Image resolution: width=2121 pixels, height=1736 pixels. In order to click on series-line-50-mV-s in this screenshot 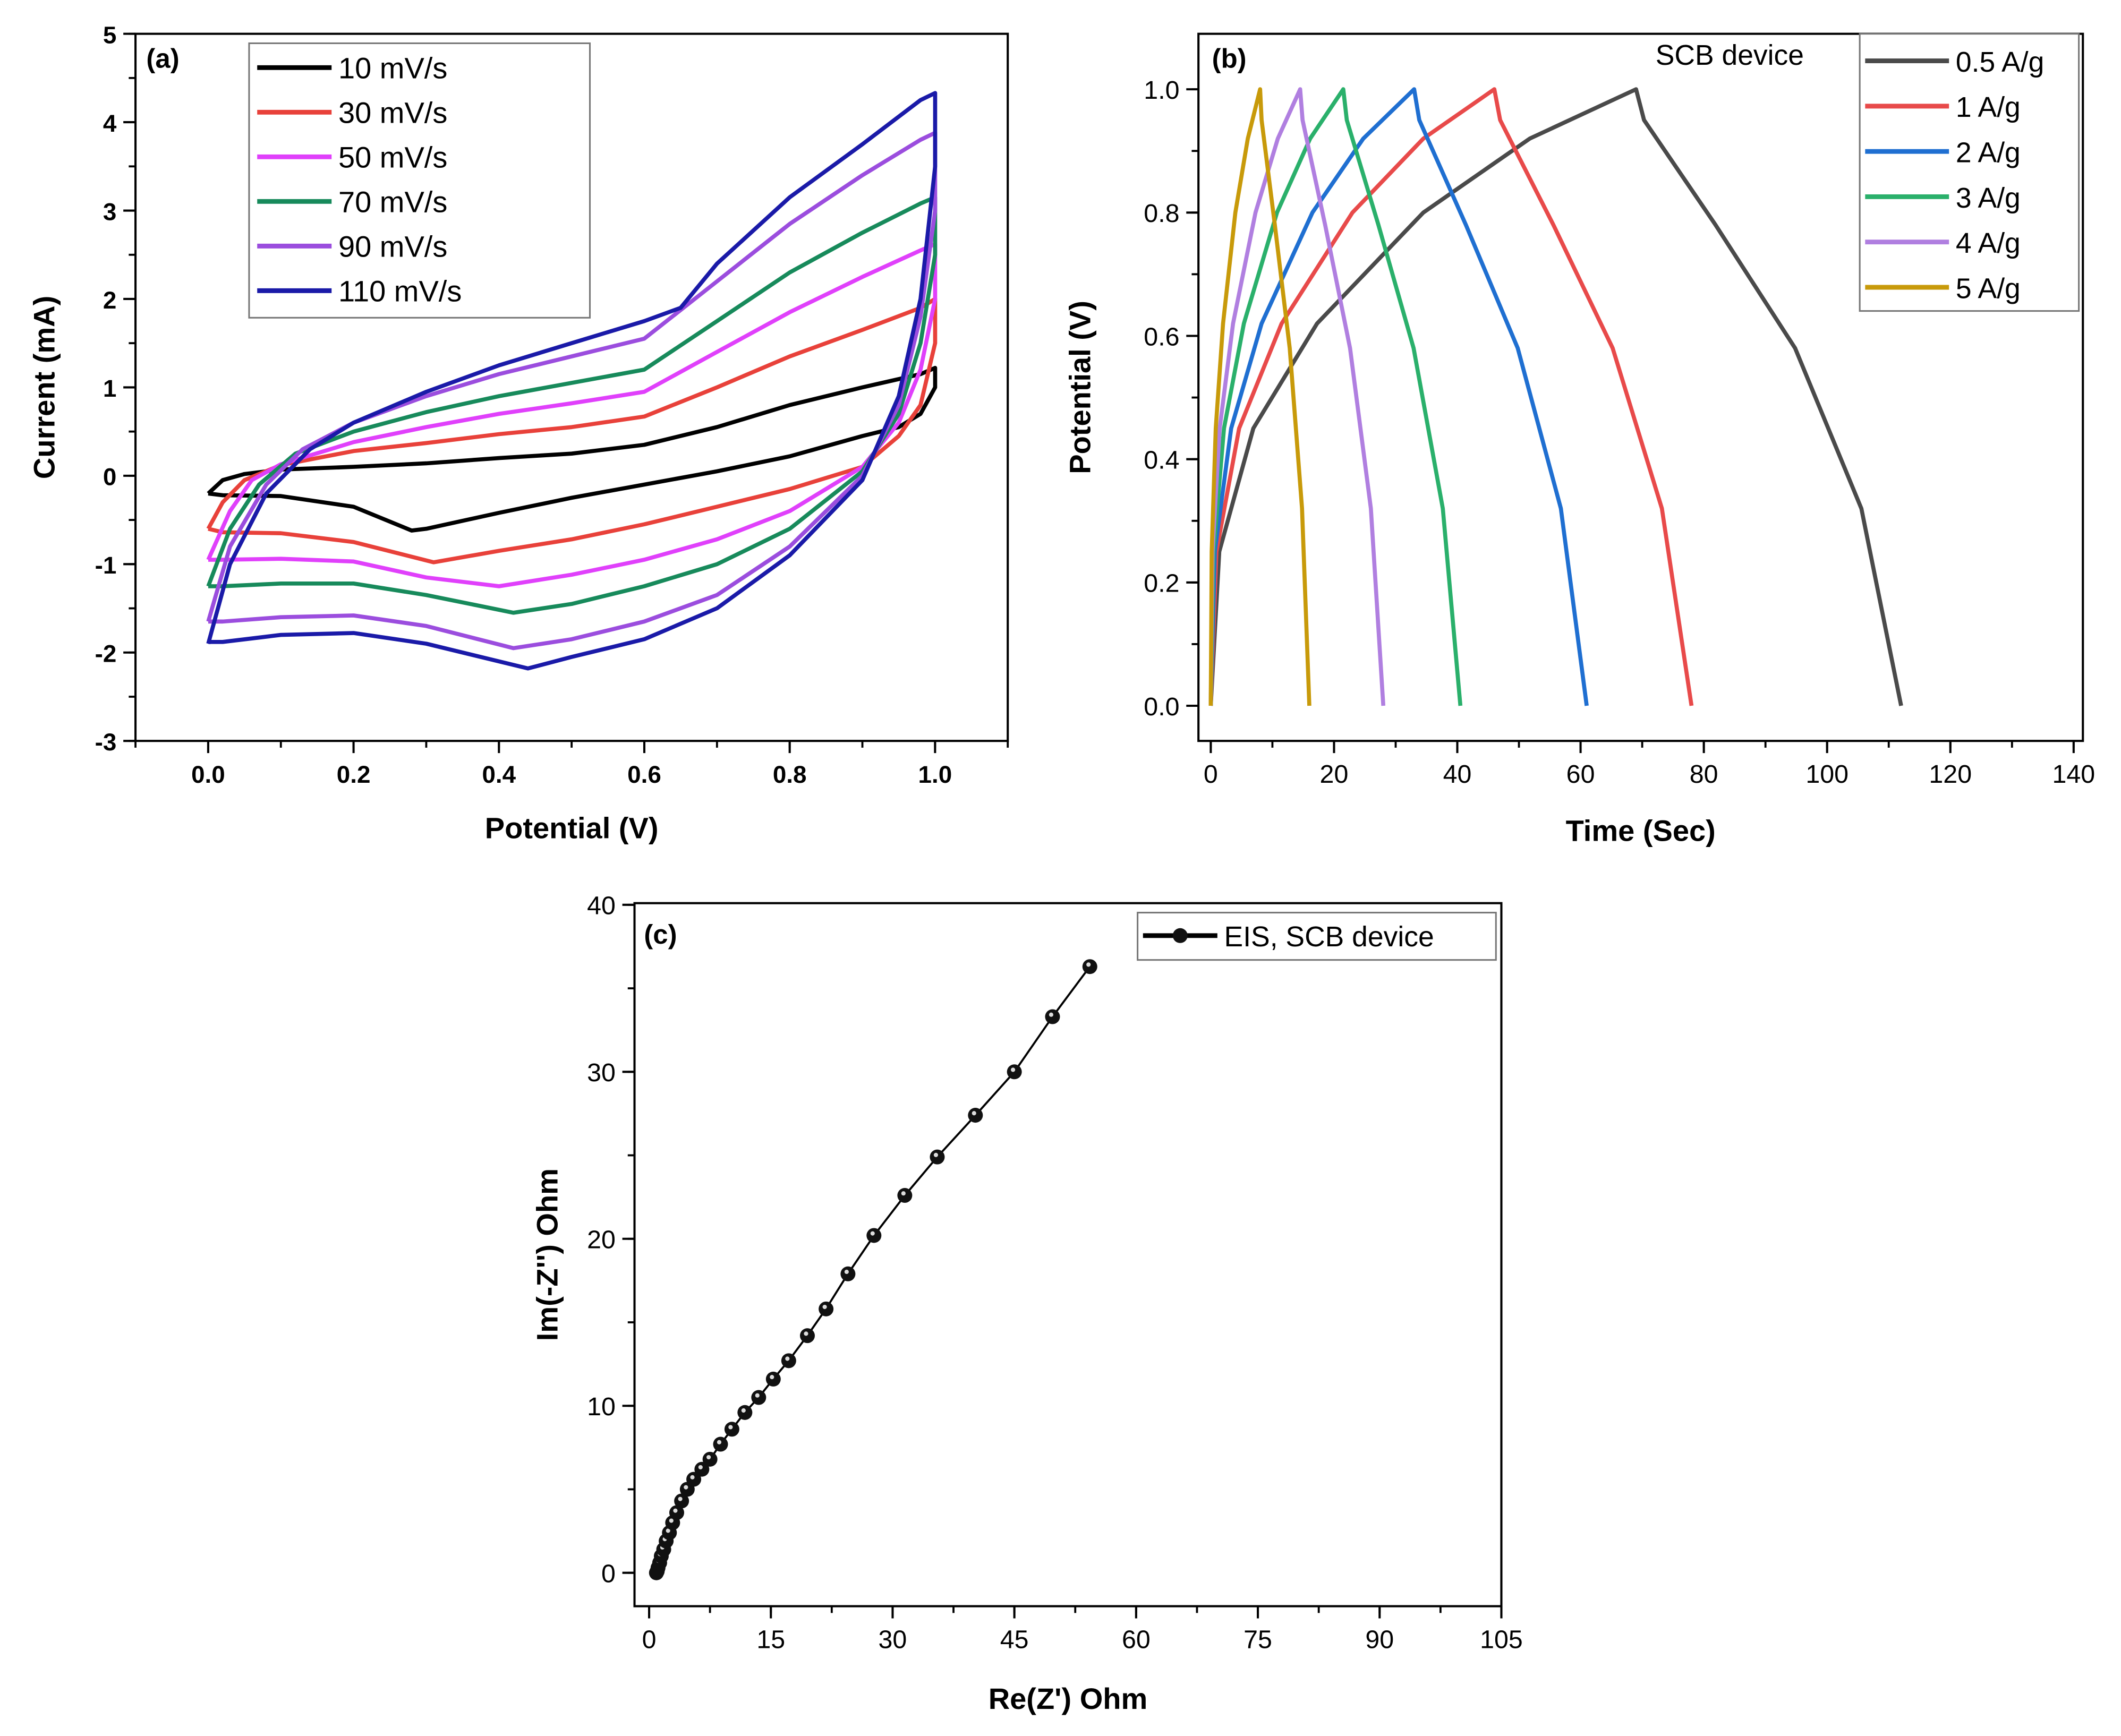, I will do `click(572, 415)`.